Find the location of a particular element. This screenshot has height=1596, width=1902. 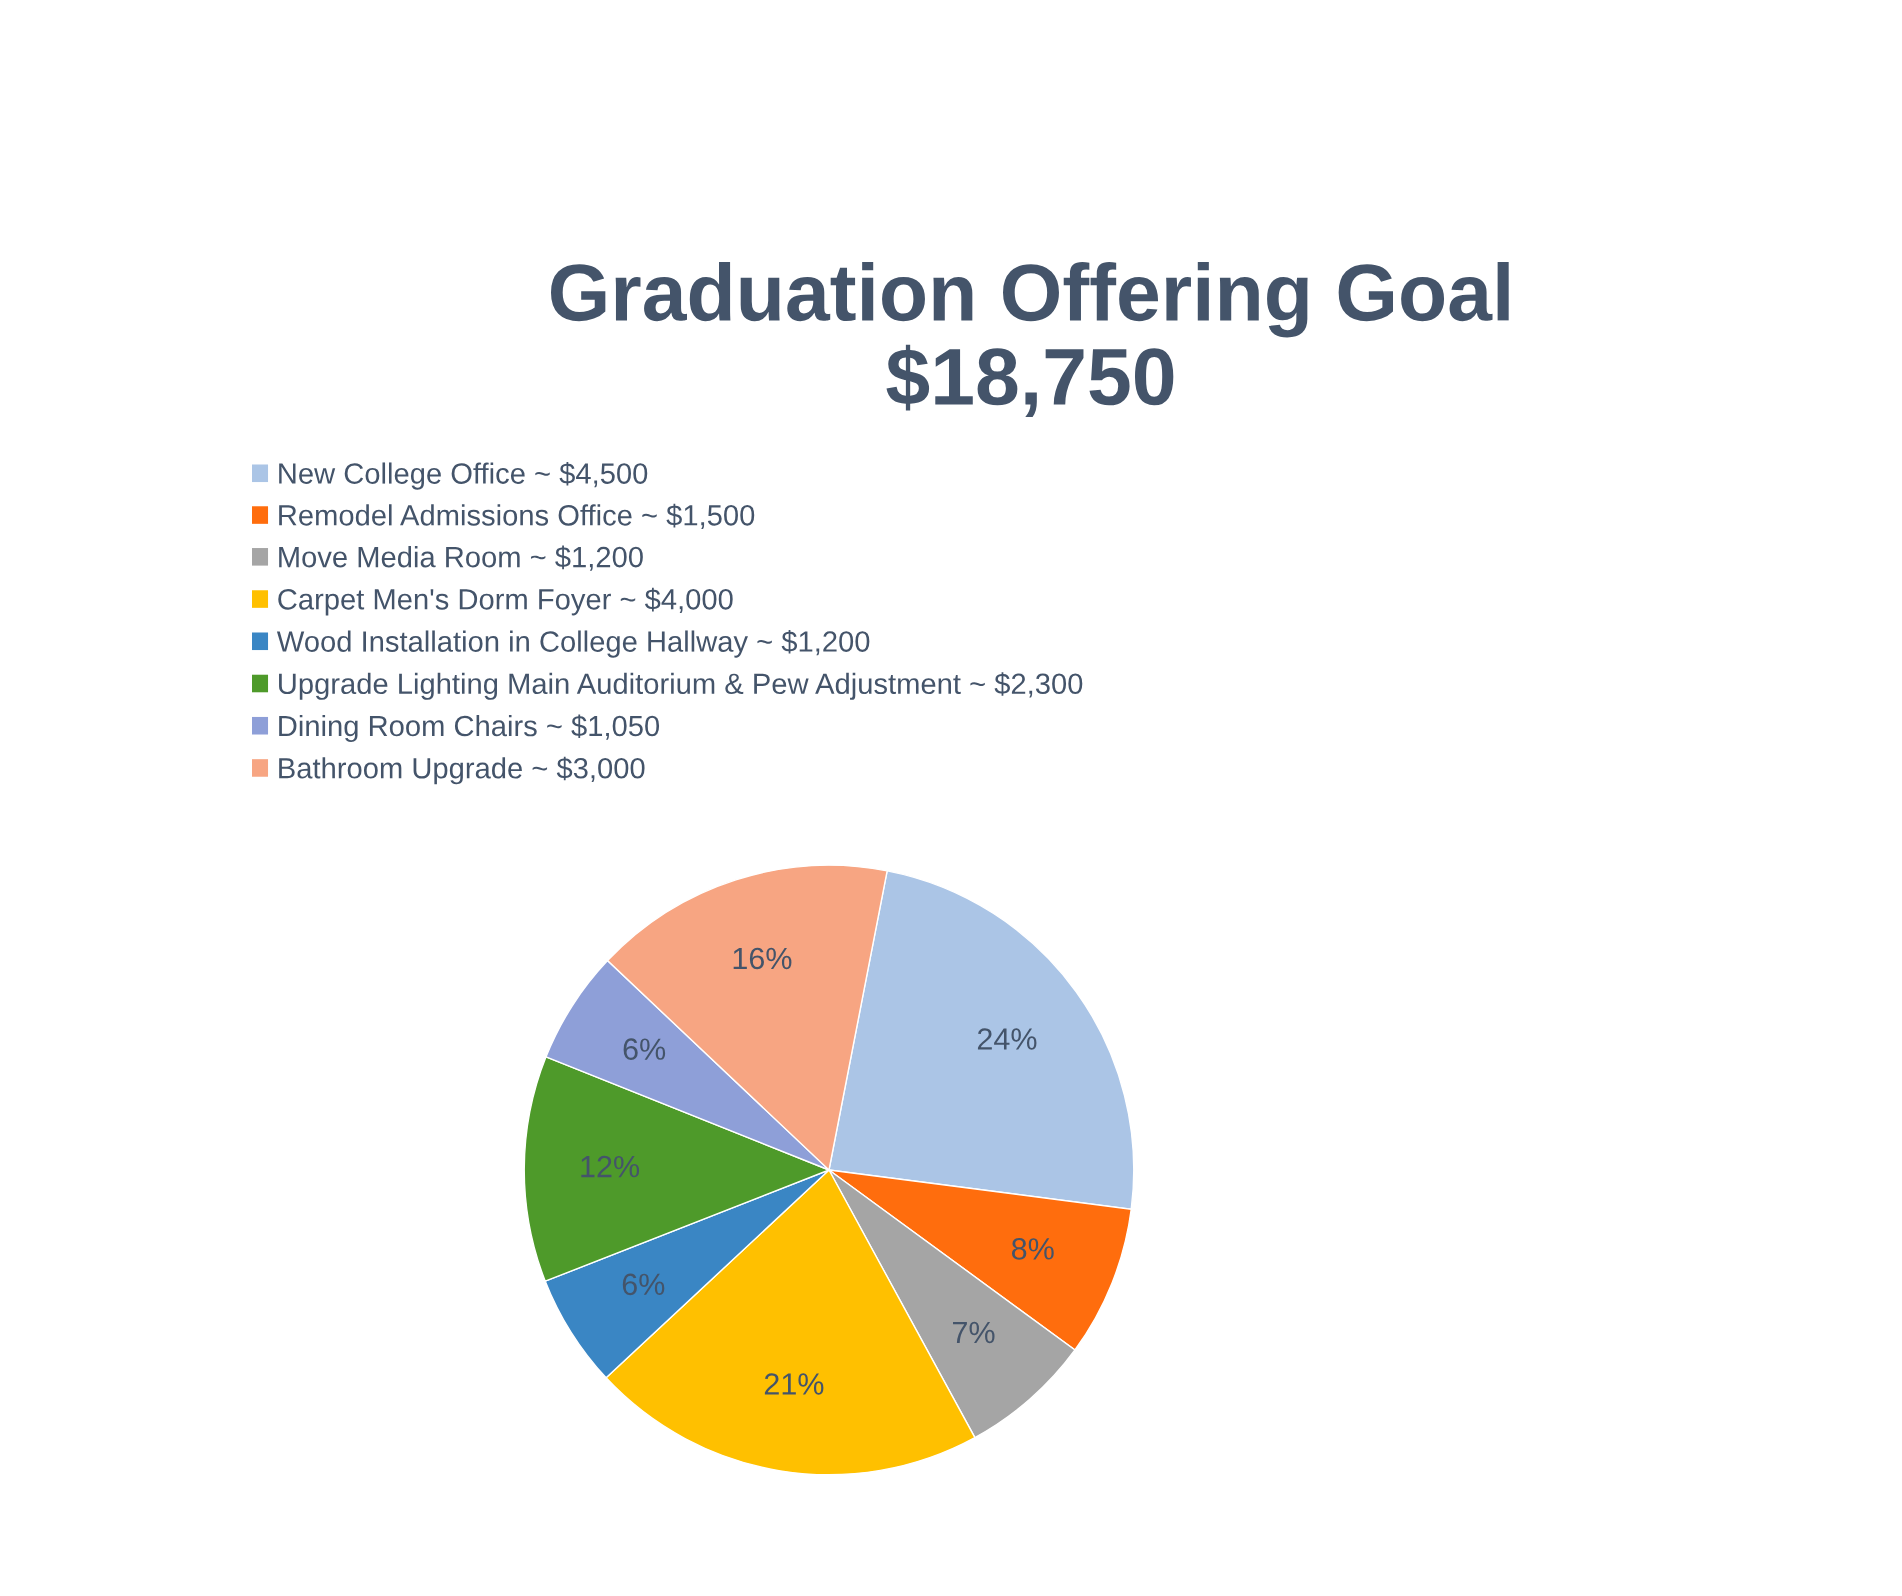

legend-label: Upgrade Lighting Main Auditorium & Pew Adjustment ~ $2,300 is located at coordinates (681, 686).